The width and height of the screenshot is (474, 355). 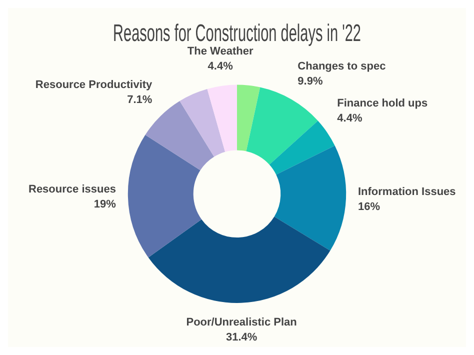 What do you see at coordinates (242, 322) in the screenshot?
I see `slice-label: Poor/Unrealistic Plan` at bounding box center [242, 322].